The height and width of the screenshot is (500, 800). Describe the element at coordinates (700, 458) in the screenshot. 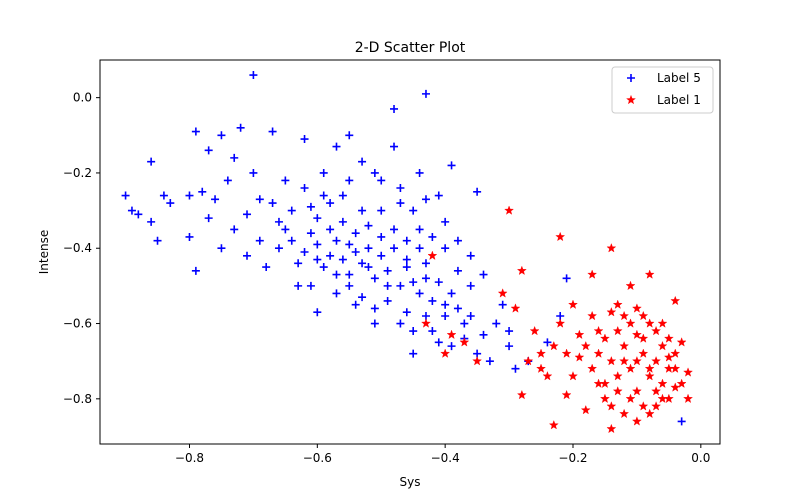

I see `x-tick-label: 0.0` at that location.